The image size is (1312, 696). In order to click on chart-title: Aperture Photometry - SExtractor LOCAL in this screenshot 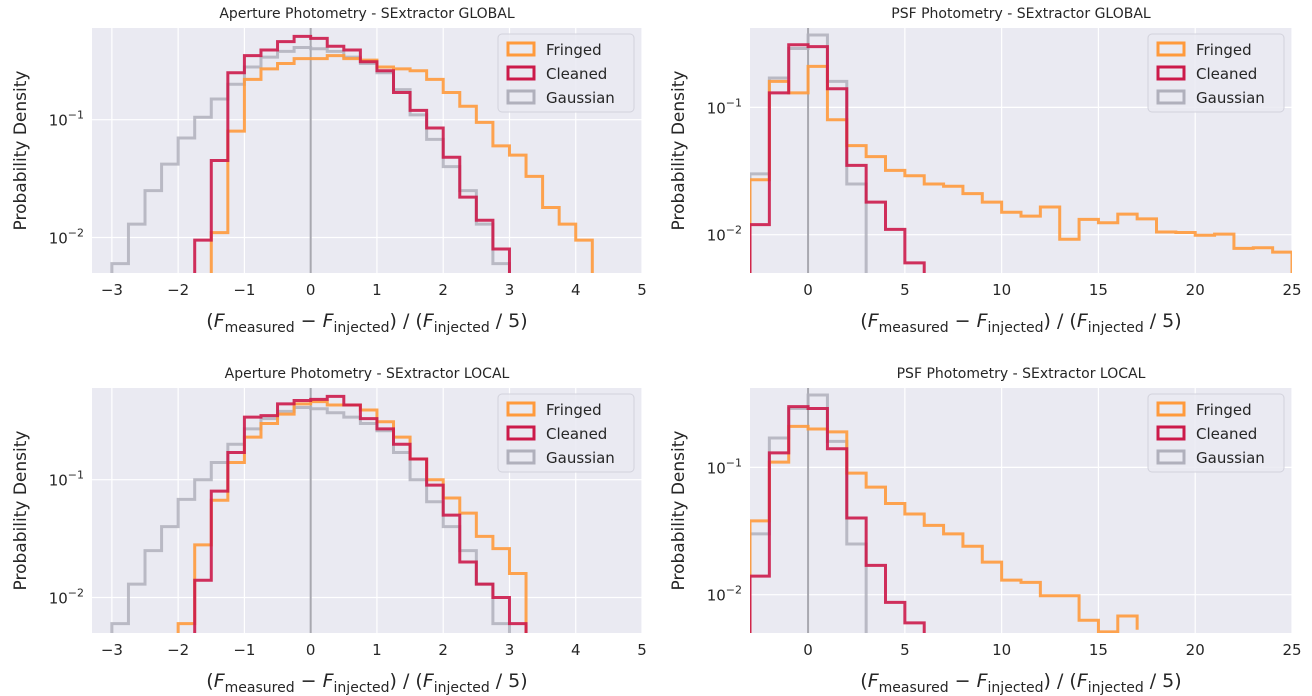, I will do `click(367, 374)`.